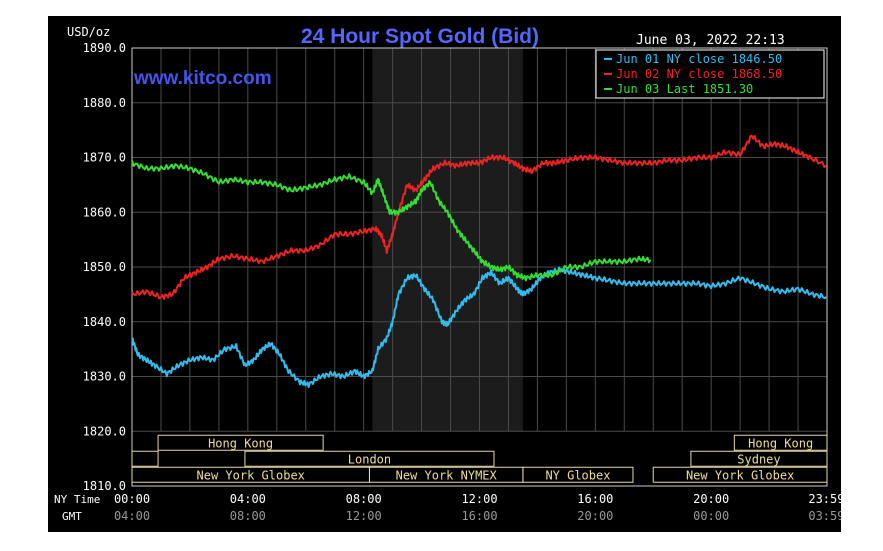 Image resolution: width=883 pixels, height=551 pixels. Describe the element at coordinates (248, 499) in the screenshot. I see `x-tick-label-ny: 04:00` at that location.